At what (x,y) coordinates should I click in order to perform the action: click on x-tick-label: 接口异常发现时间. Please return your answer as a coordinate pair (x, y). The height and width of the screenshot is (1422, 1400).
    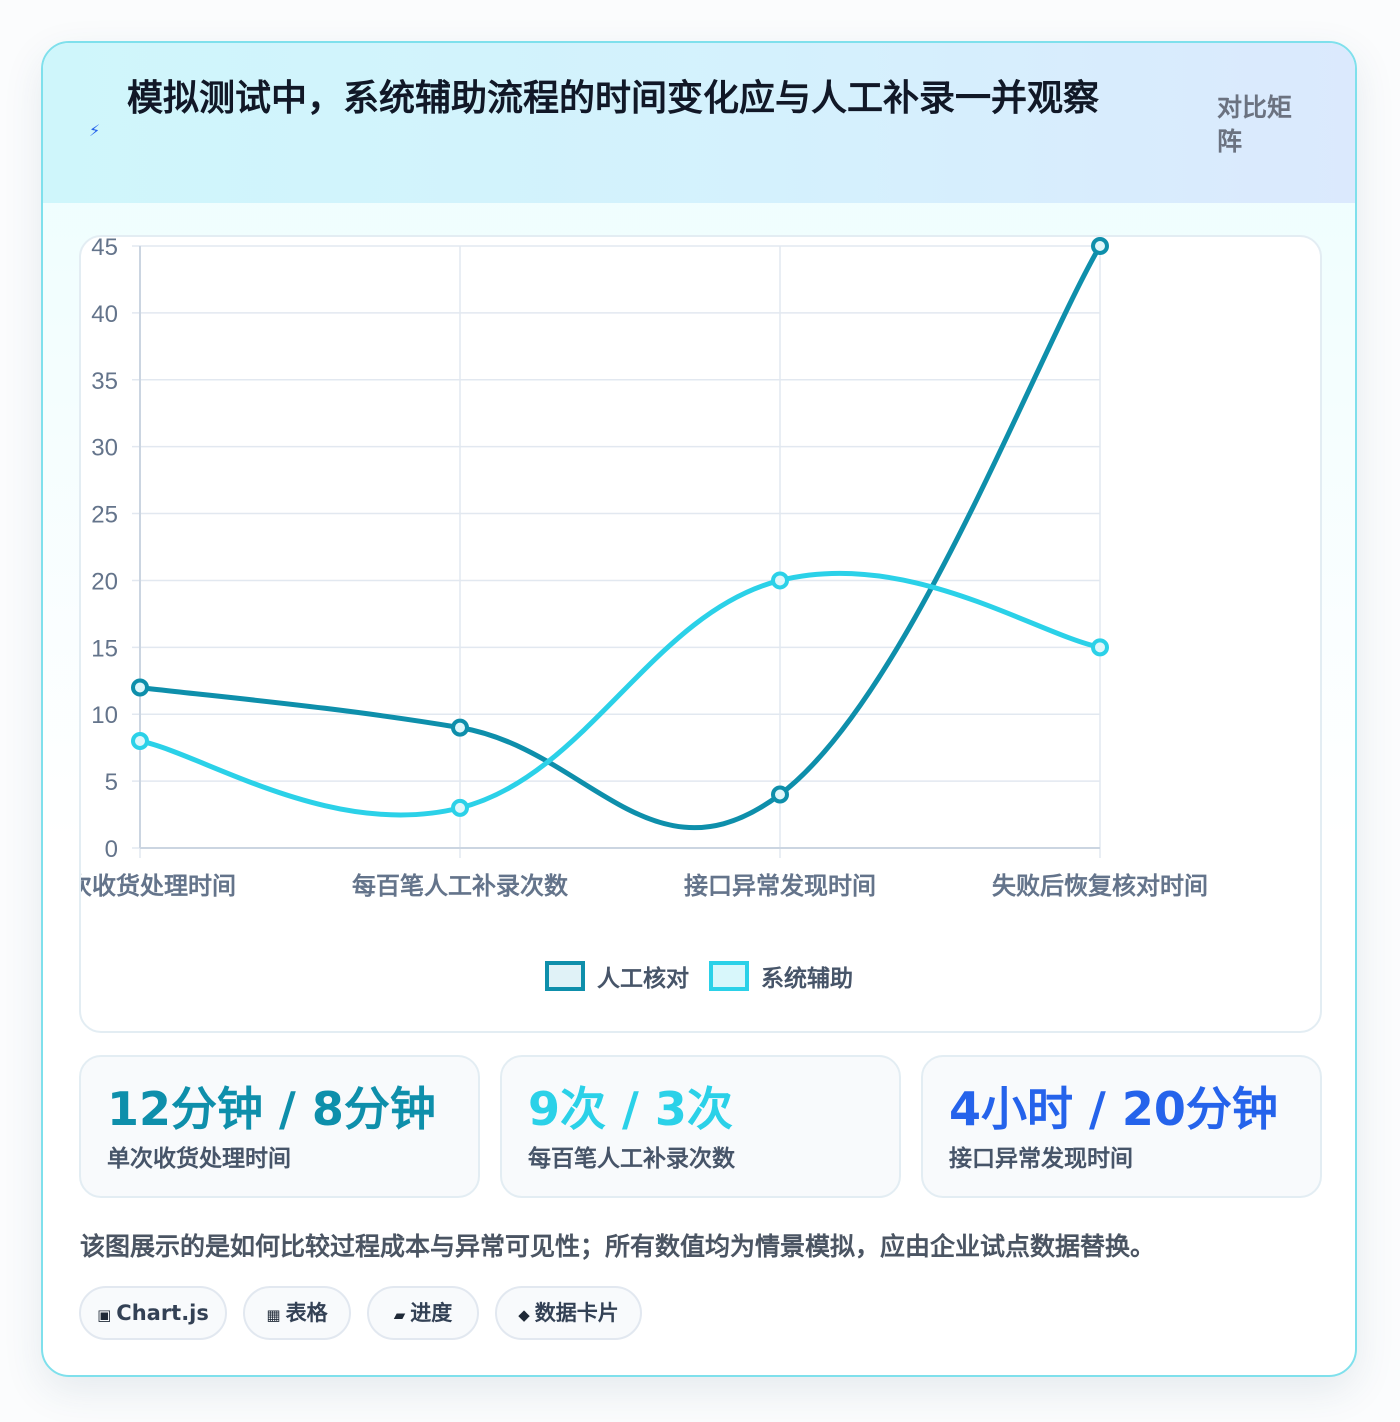
    Looking at the image, I should click on (780, 886).